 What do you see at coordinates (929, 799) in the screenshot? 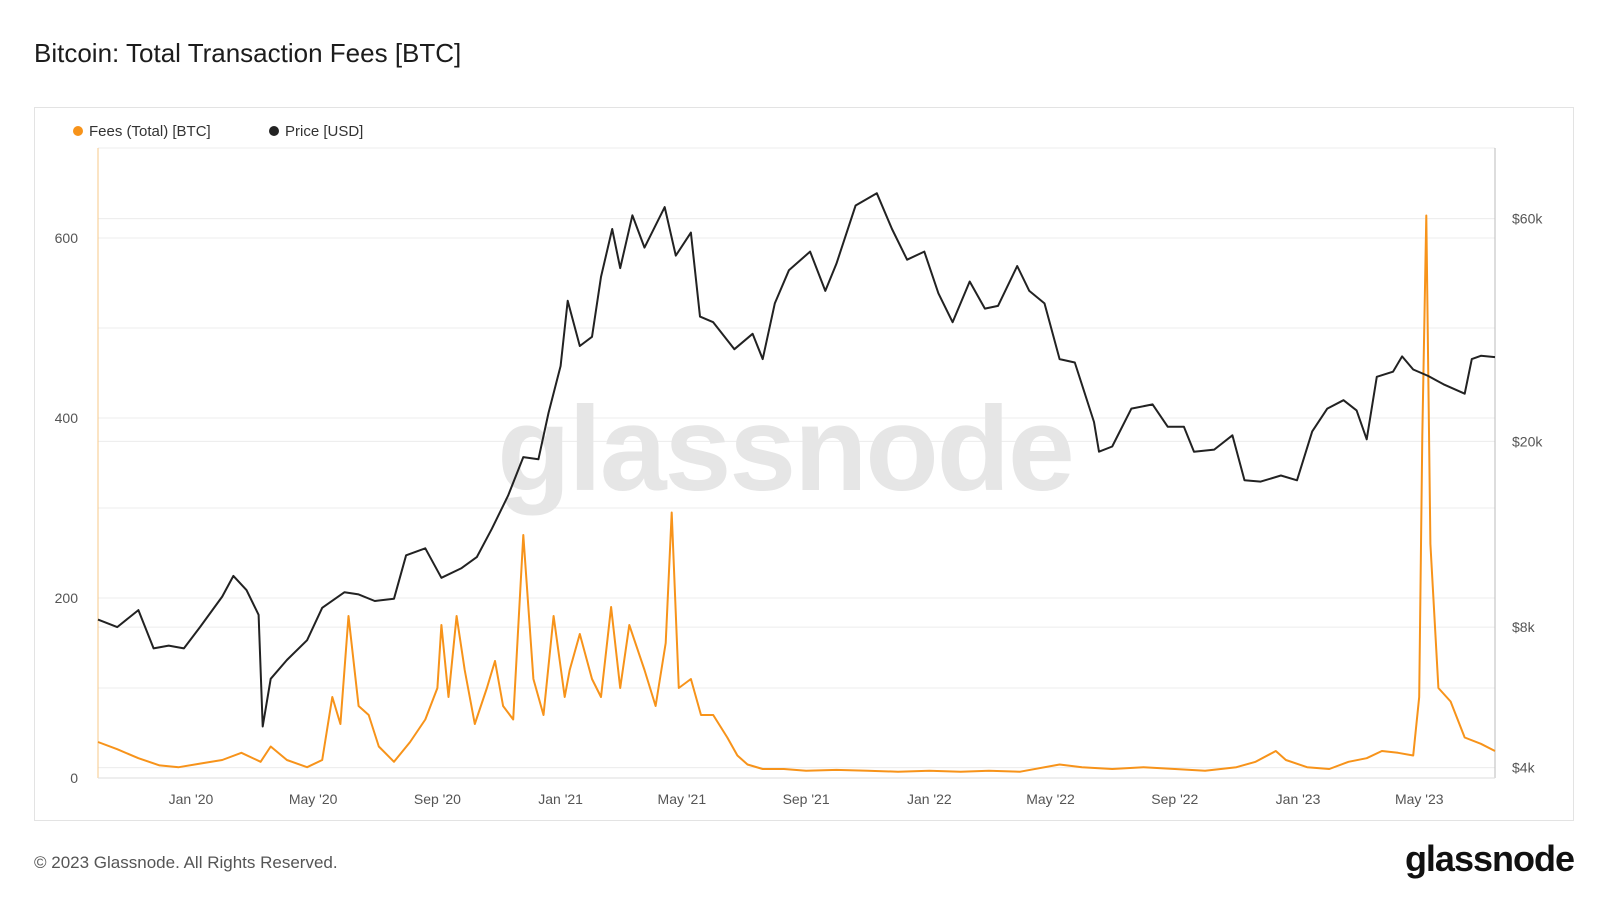
I see `x-tick-label: Jan '22` at bounding box center [929, 799].